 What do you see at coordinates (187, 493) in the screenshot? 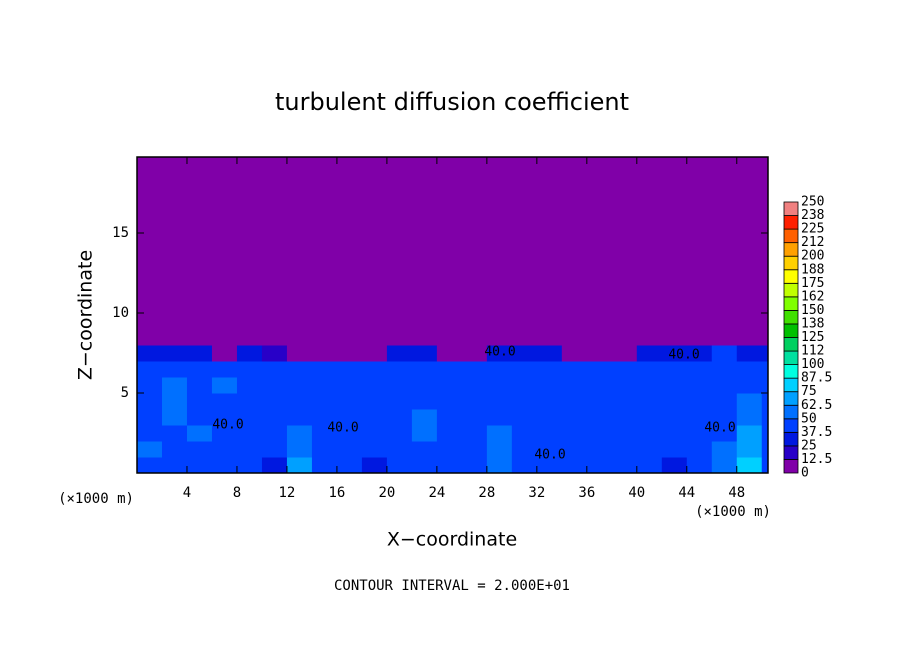
I see `x-tick-label: 4` at bounding box center [187, 493].